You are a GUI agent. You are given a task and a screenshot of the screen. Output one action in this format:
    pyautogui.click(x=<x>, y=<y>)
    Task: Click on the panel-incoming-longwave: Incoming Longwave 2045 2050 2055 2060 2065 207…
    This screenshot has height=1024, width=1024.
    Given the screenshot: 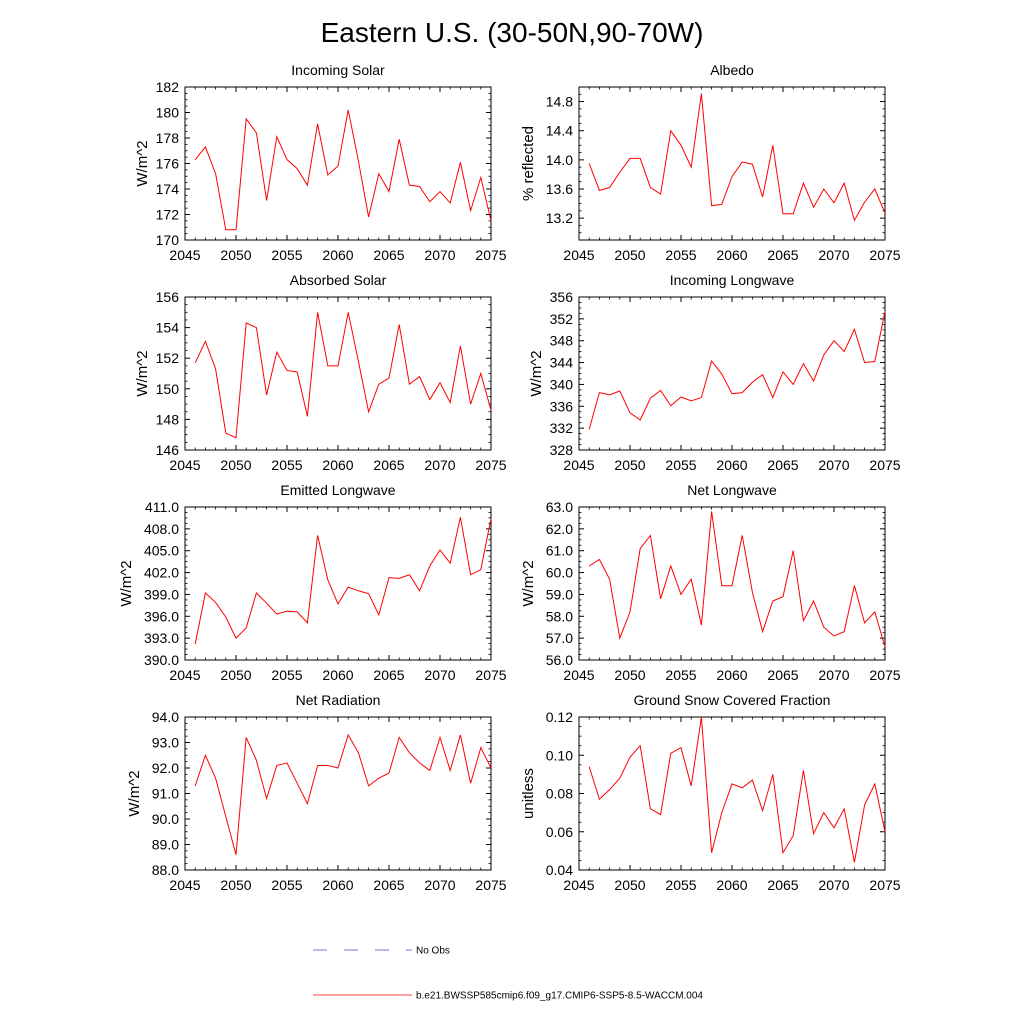 What is the action you would take?
    pyautogui.click(x=714, y=372)
    